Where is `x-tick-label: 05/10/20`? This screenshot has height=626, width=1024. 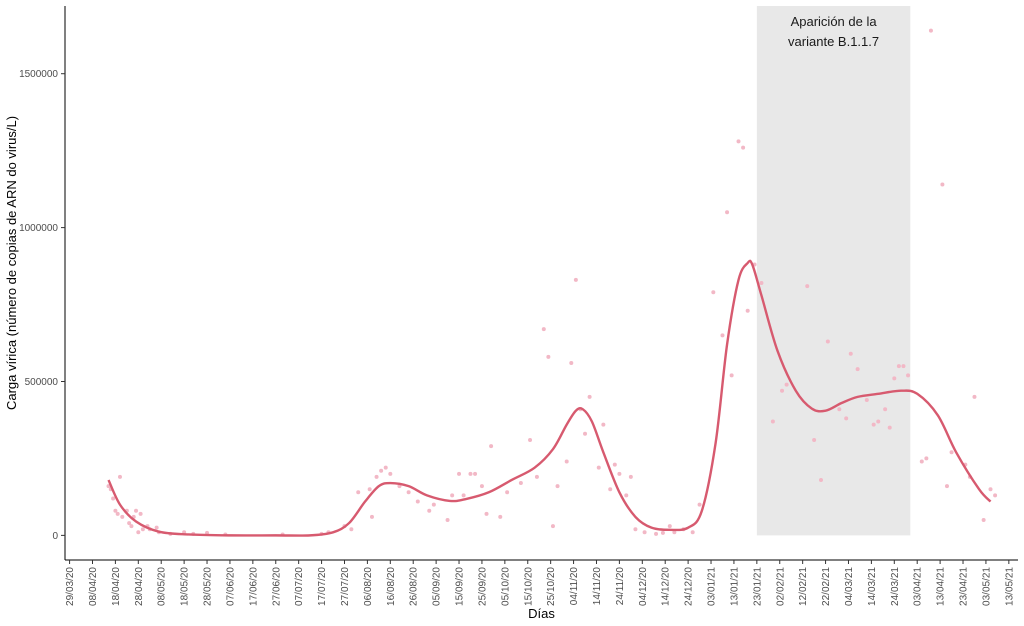 x-tick-label: 05/10/20 is located at coordinates (505, 586).